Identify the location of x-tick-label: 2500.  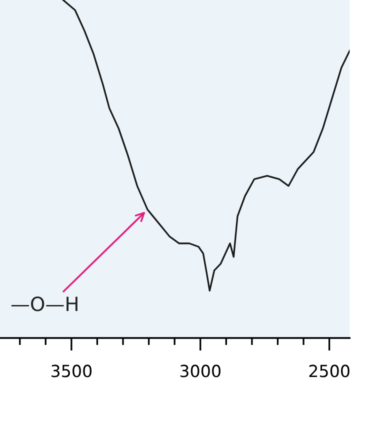
(329, 371).